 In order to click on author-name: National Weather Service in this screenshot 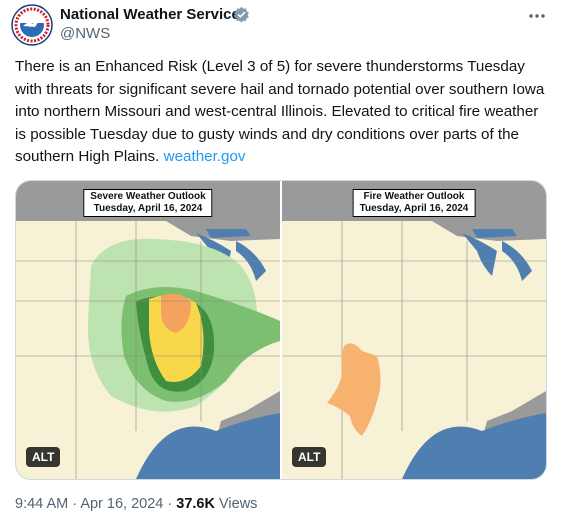, I will do `click(150, 14)`.